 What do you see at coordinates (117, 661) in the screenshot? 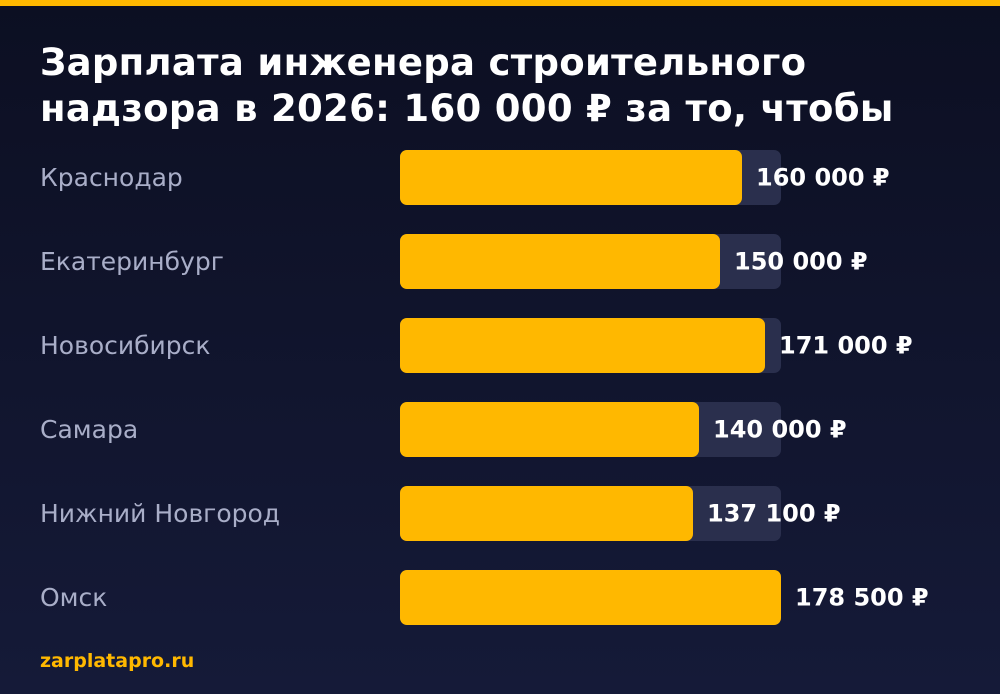
I see `source-label: zarplatapro.ru` at bounding box center [117, 661].